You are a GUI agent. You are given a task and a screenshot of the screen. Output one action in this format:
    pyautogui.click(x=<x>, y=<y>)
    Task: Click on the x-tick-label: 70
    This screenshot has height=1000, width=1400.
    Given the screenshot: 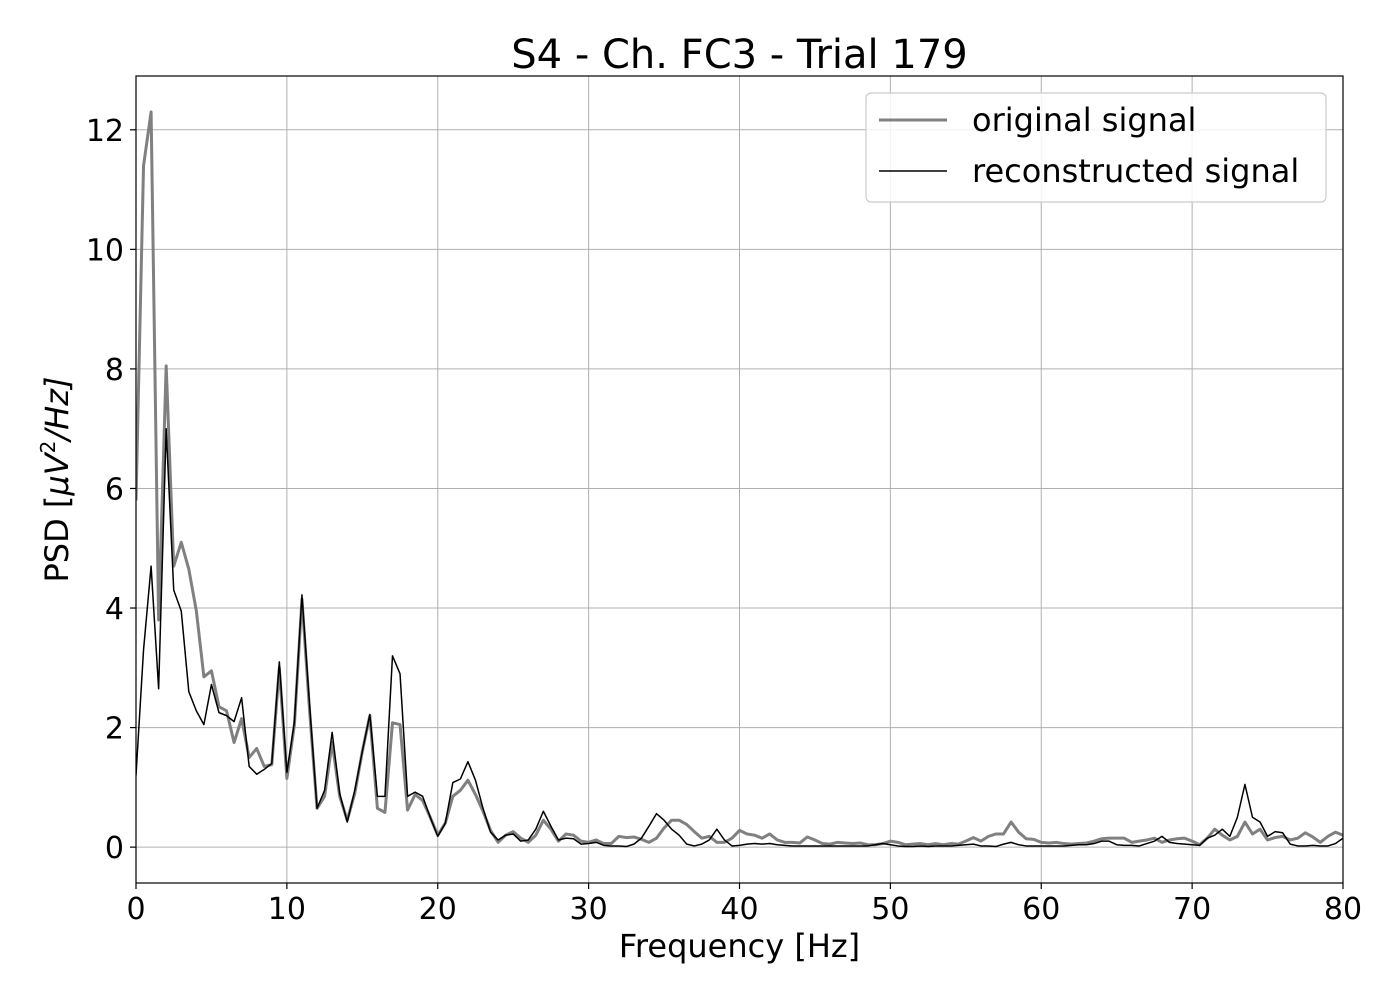 What is the action you would take?
    pyautogui.click(x=1192, y=909)
    